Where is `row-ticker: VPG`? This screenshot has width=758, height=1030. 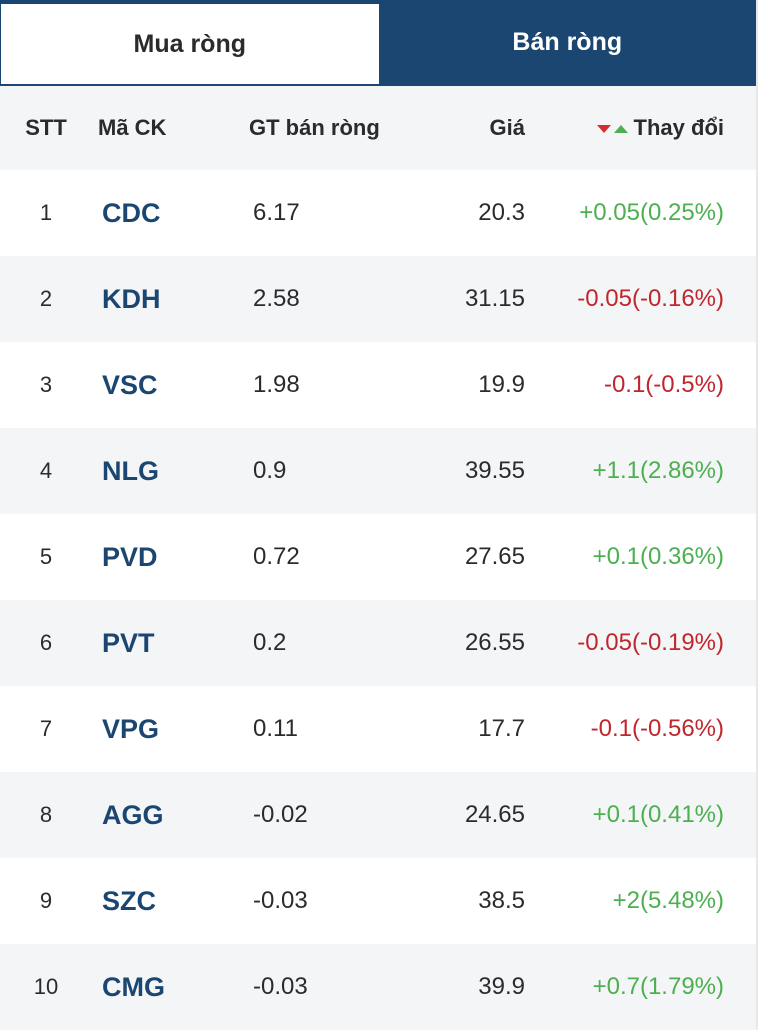
row-ticker: VPG is located at coordinates (131, 728).